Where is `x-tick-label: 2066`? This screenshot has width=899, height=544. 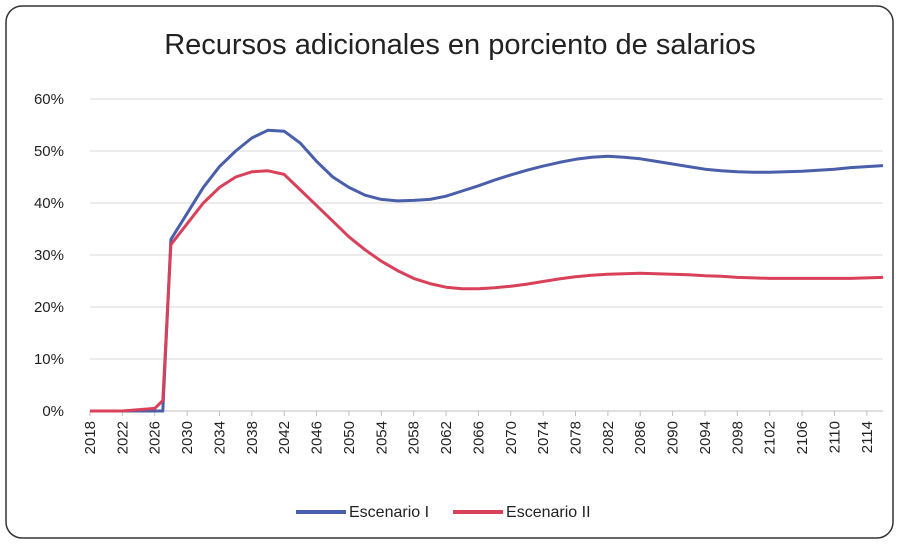 x-tick-label: 2066 is located at coordinates (478, 437).